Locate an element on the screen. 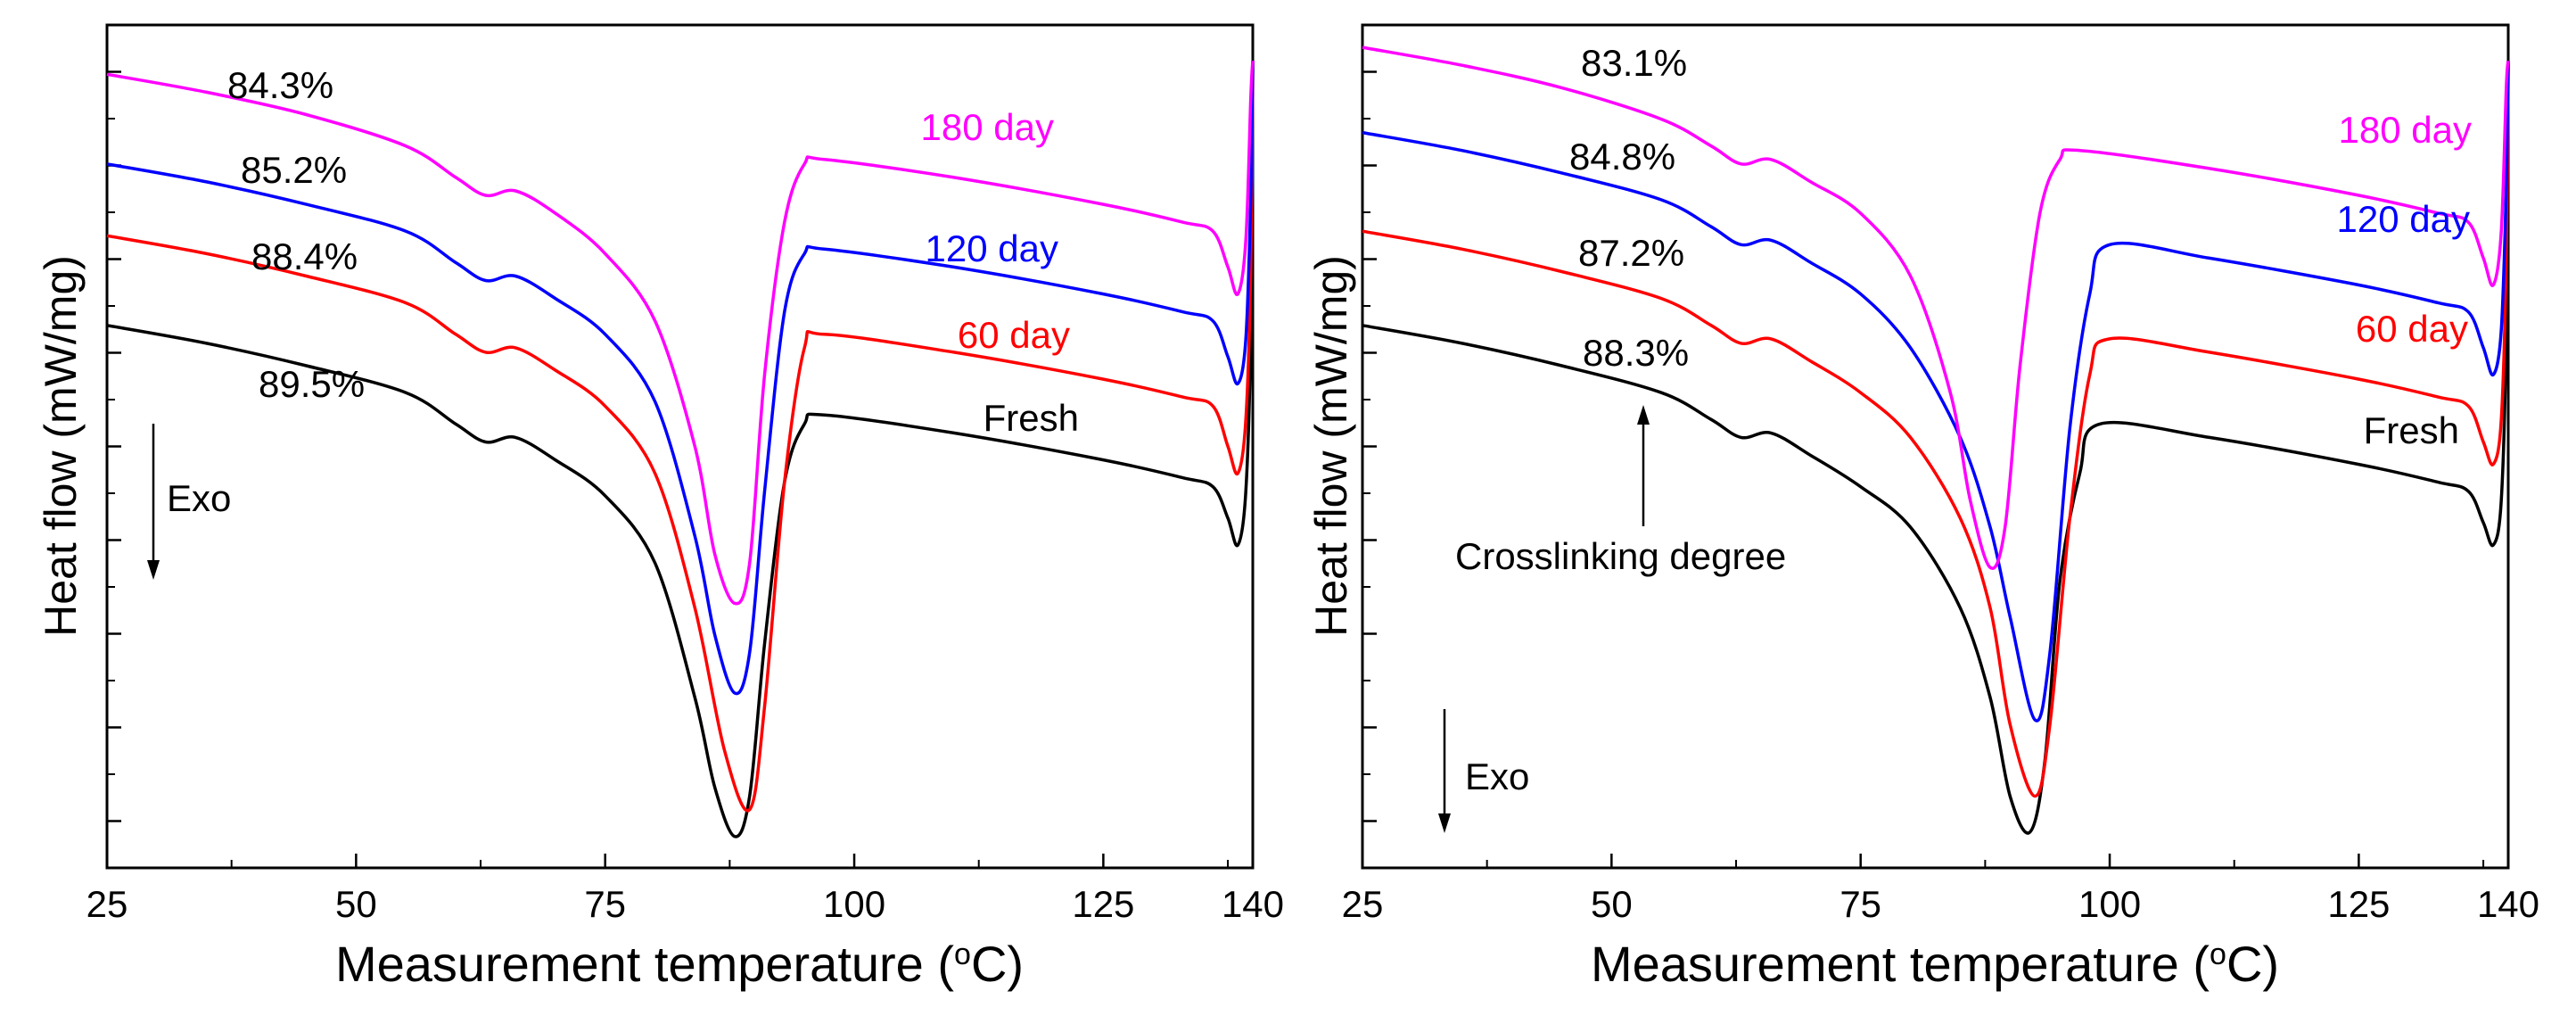 This screenshot has height=1032, width=2576. exo-arrowhead-right is located at coordinates (1444, 823).